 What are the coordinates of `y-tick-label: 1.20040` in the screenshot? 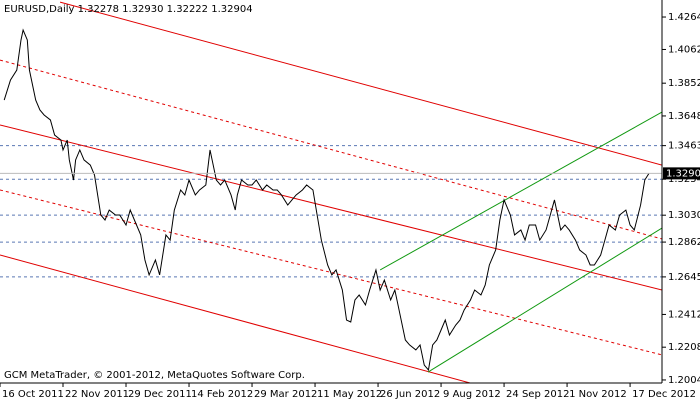 It's located at (684, 380).